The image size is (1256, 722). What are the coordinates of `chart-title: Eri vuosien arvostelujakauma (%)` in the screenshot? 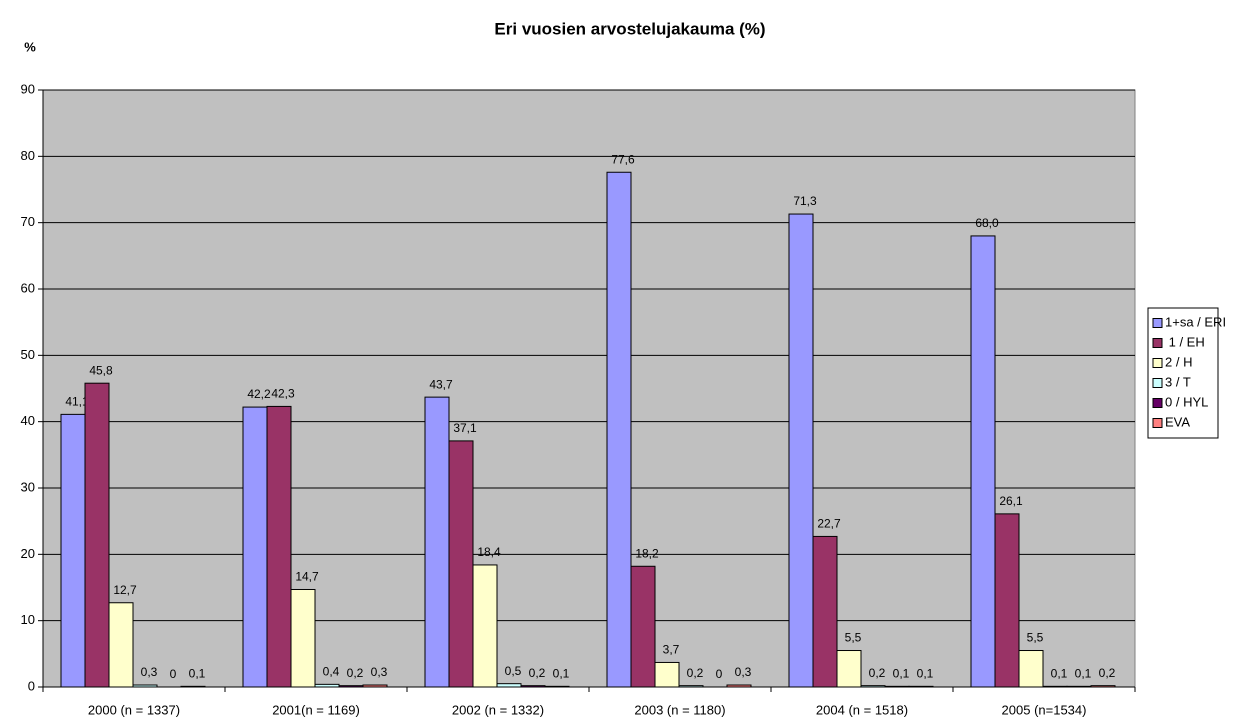 It's located at (629, 28).